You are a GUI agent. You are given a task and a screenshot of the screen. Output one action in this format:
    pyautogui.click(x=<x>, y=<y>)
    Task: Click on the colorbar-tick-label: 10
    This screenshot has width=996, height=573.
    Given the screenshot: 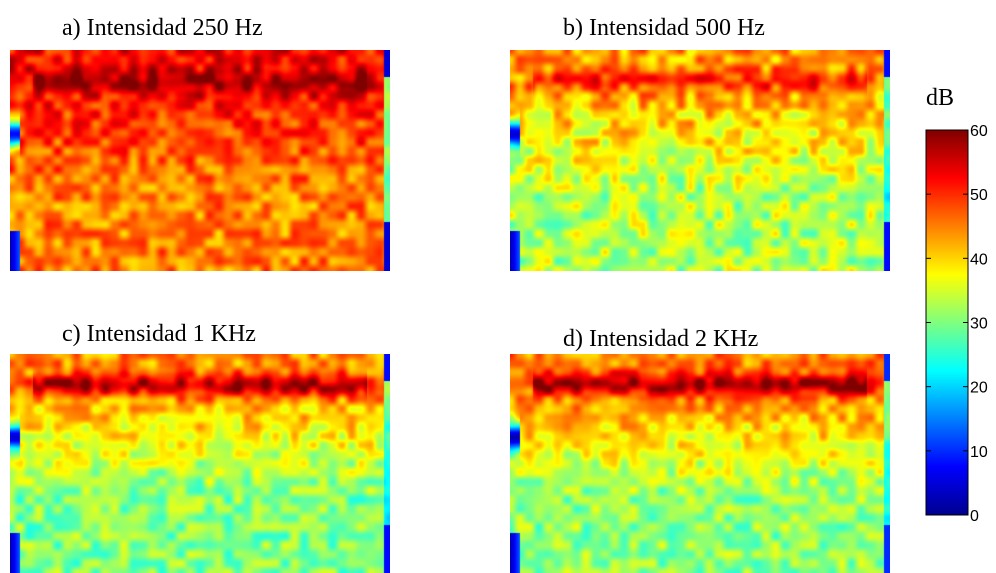 What is the action you would take?
    pyautogui.click(x=979, y=452)
    